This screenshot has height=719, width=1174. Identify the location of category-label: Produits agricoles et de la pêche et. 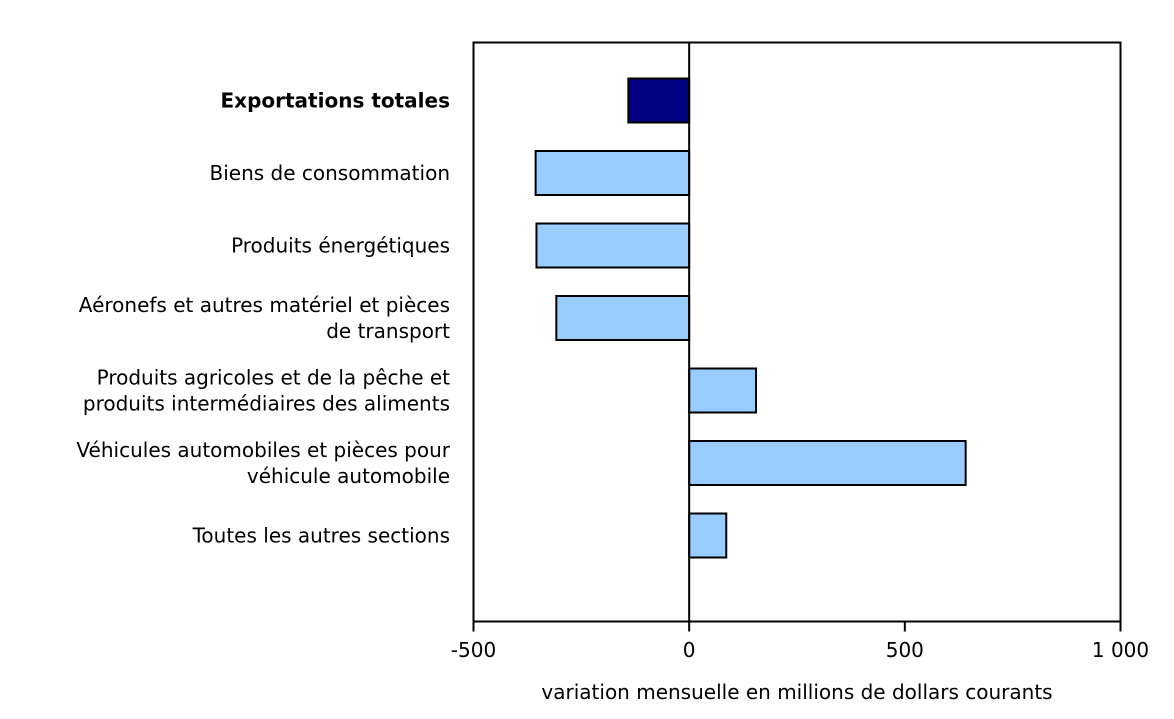
(274, 378).